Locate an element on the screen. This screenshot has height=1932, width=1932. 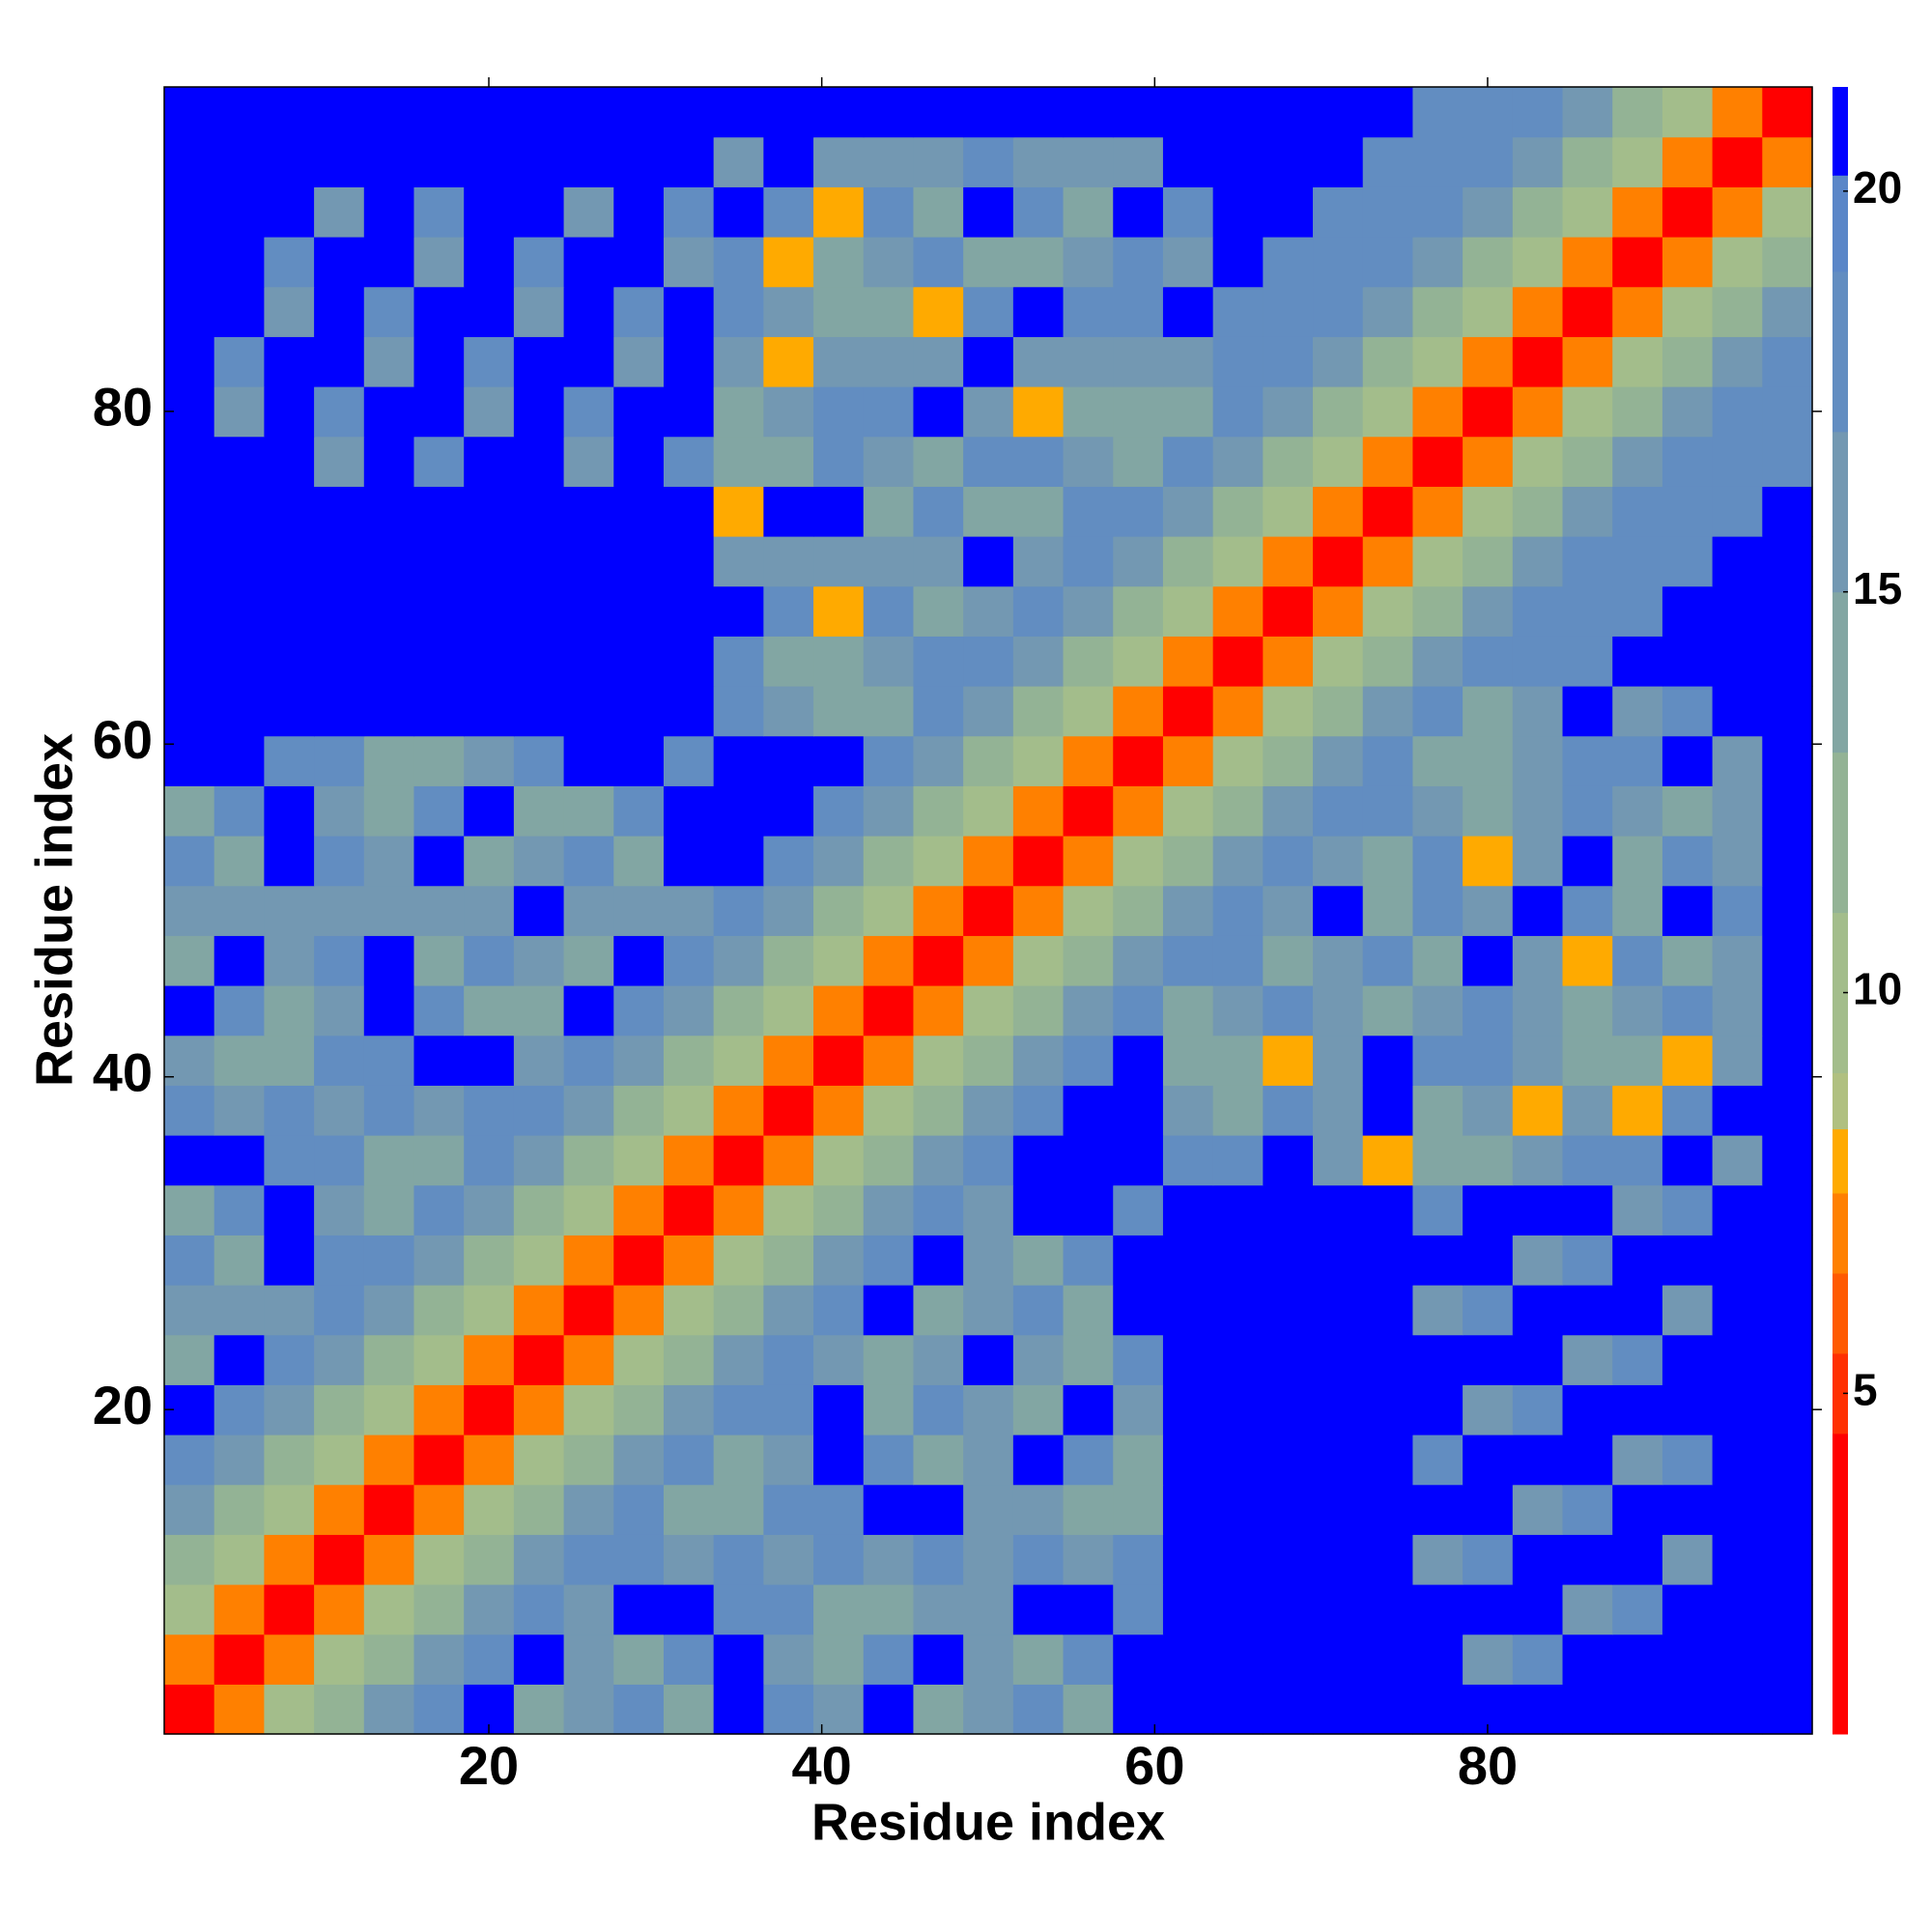
colorbar-band is located at coordinates (1840, 1161).